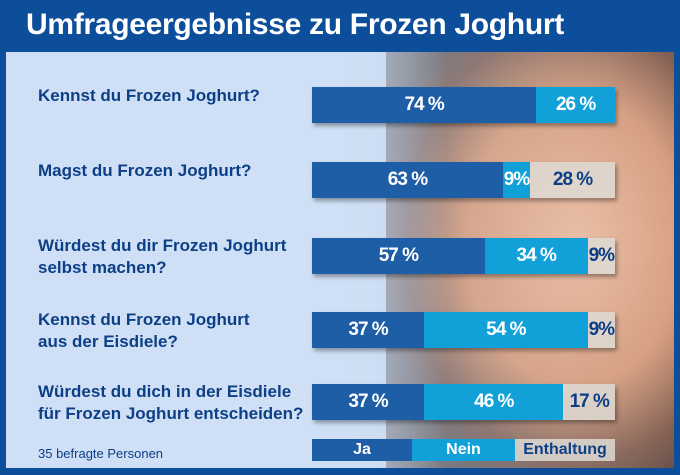 The width and height of the screenshot is (680, 475). I want to click on data-label: 63 %, so click(407, 179).